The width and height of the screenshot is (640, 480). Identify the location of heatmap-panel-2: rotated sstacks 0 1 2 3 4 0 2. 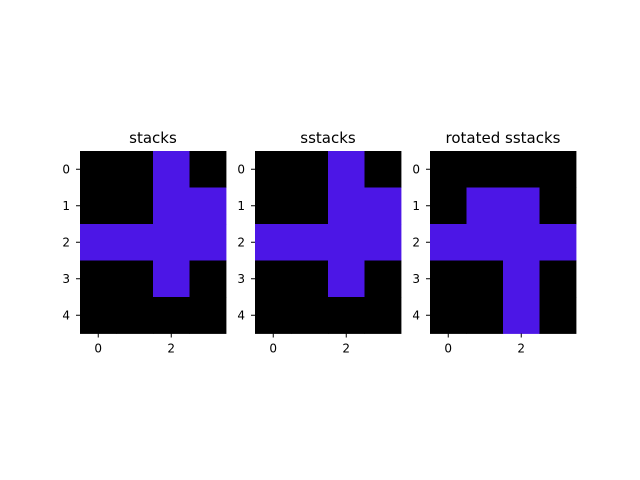
(494, 242).